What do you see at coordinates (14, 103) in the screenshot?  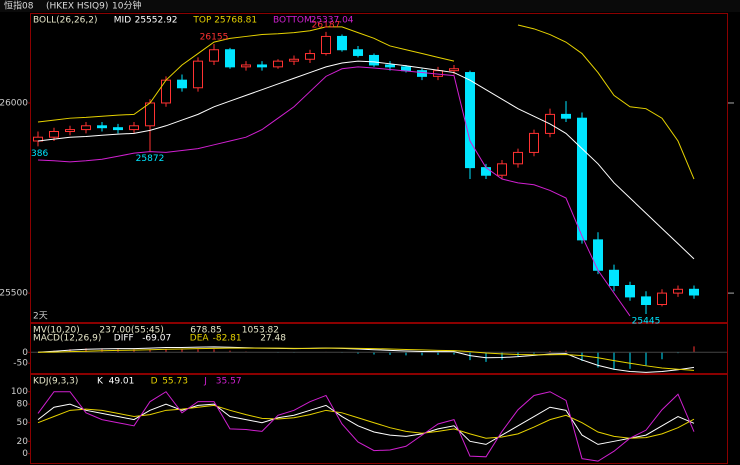 I see `y-tick-label: 26000` at bounding box center [14, 103].